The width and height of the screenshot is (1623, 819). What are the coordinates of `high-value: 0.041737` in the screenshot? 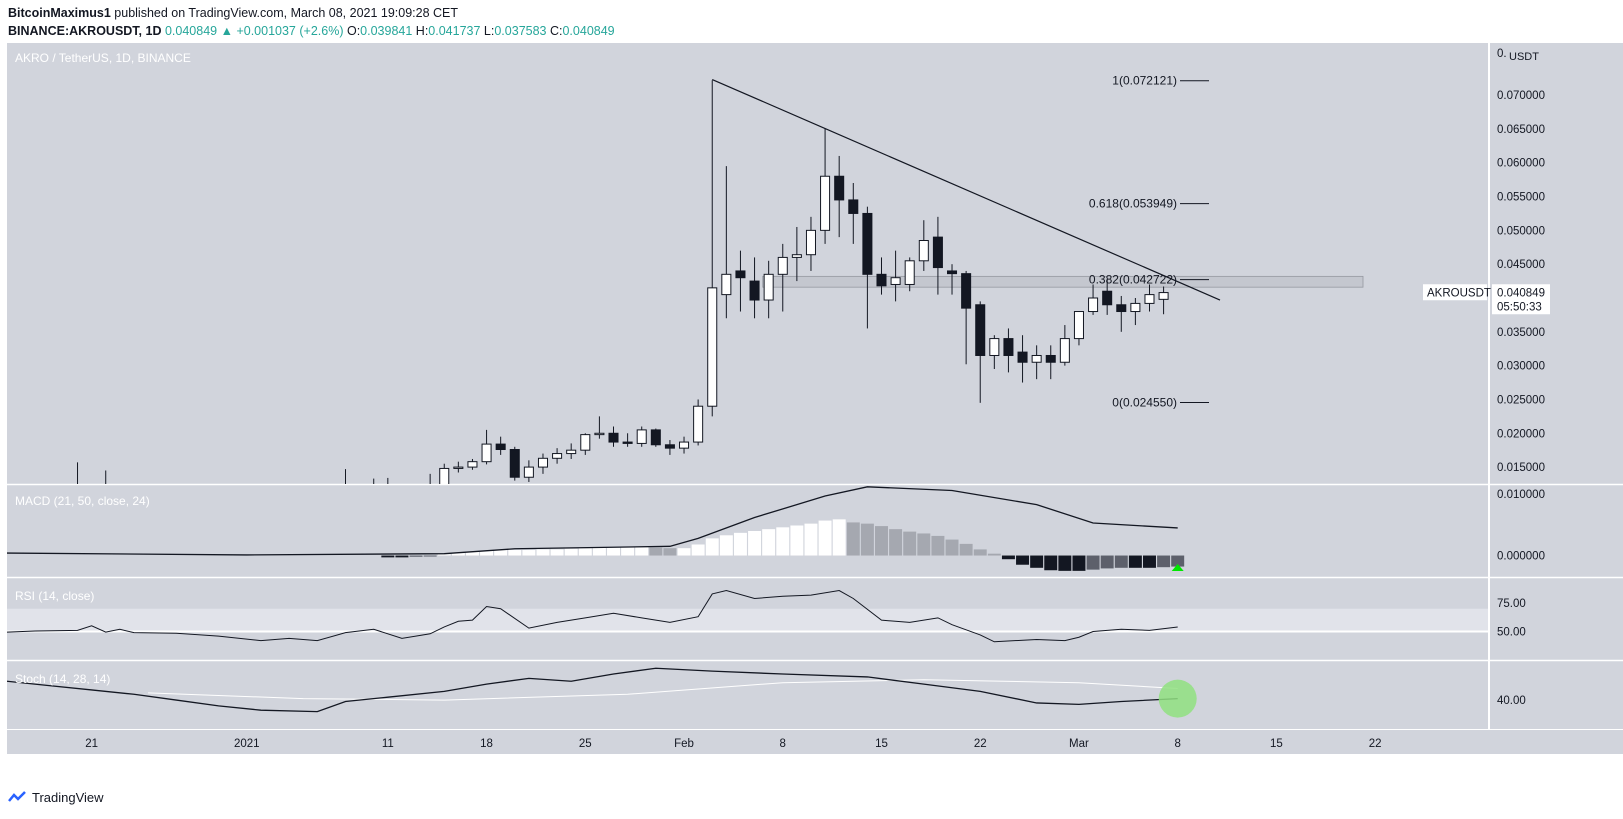 It's located at (454, 31).